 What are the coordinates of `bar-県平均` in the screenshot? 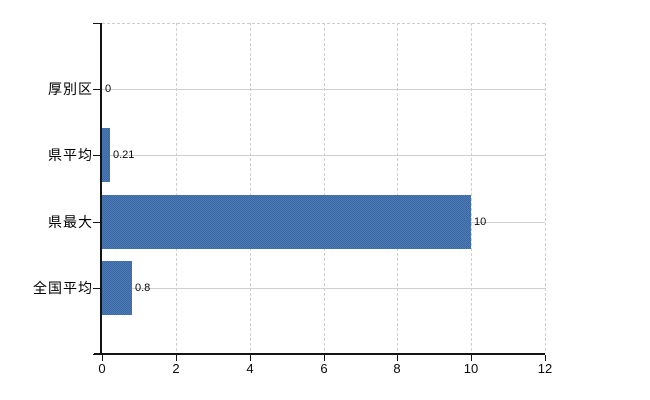 It's located at (106, 155).